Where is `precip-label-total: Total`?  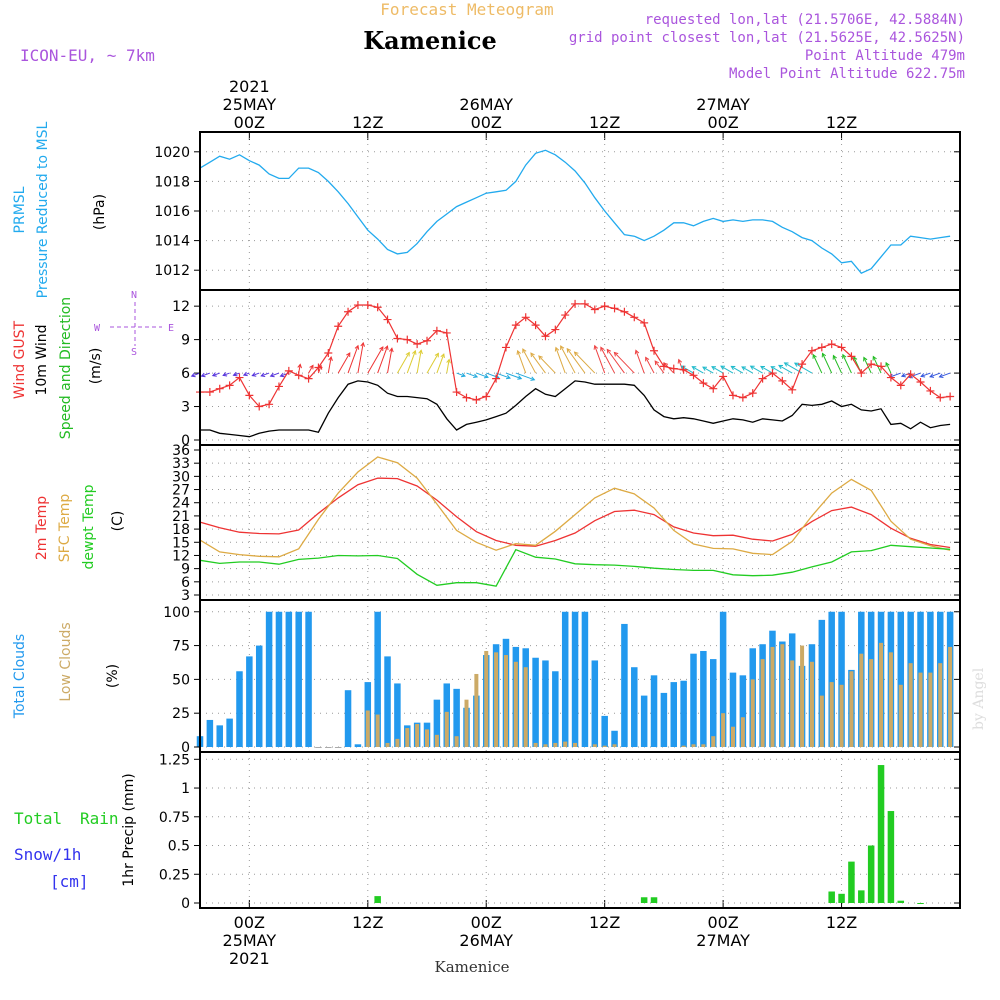 precip-label-total: Total is located at coordinates (38, 818).